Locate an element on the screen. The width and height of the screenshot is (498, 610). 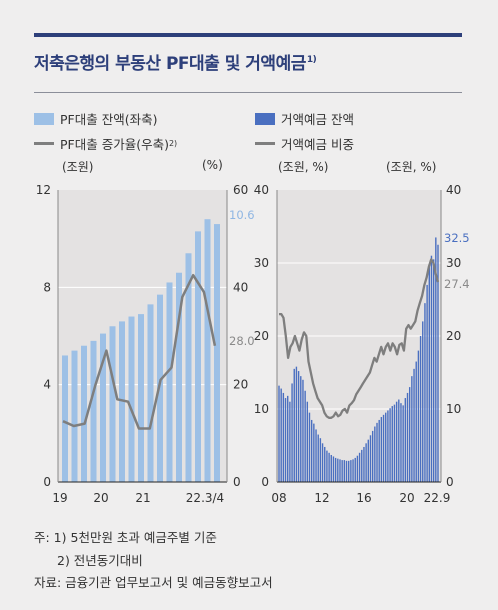
legend-swatch-light-bar is located at coordinates (44, 118).